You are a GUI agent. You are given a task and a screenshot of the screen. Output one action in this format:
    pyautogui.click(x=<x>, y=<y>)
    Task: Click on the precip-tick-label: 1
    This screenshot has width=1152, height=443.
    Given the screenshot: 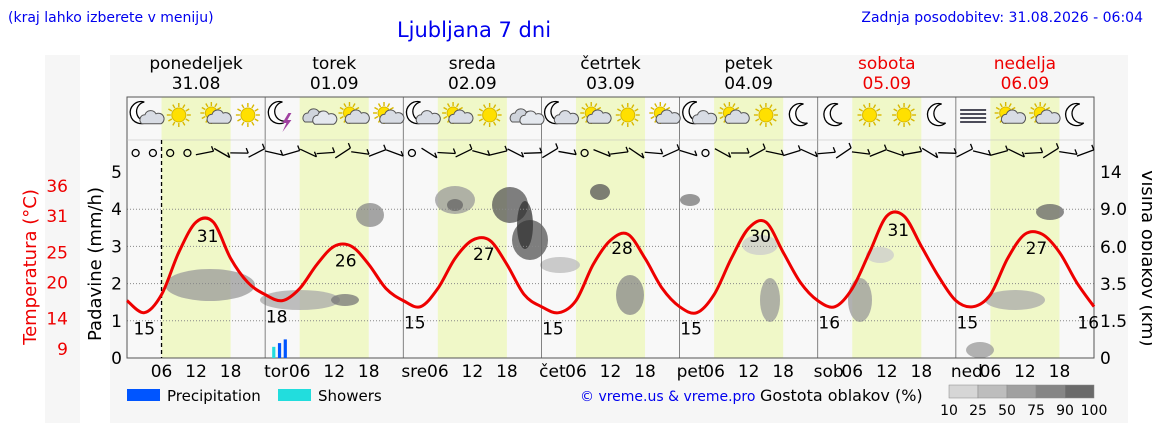 What is the action you would take?
    pyautogui.click(x=116, y=322)
    